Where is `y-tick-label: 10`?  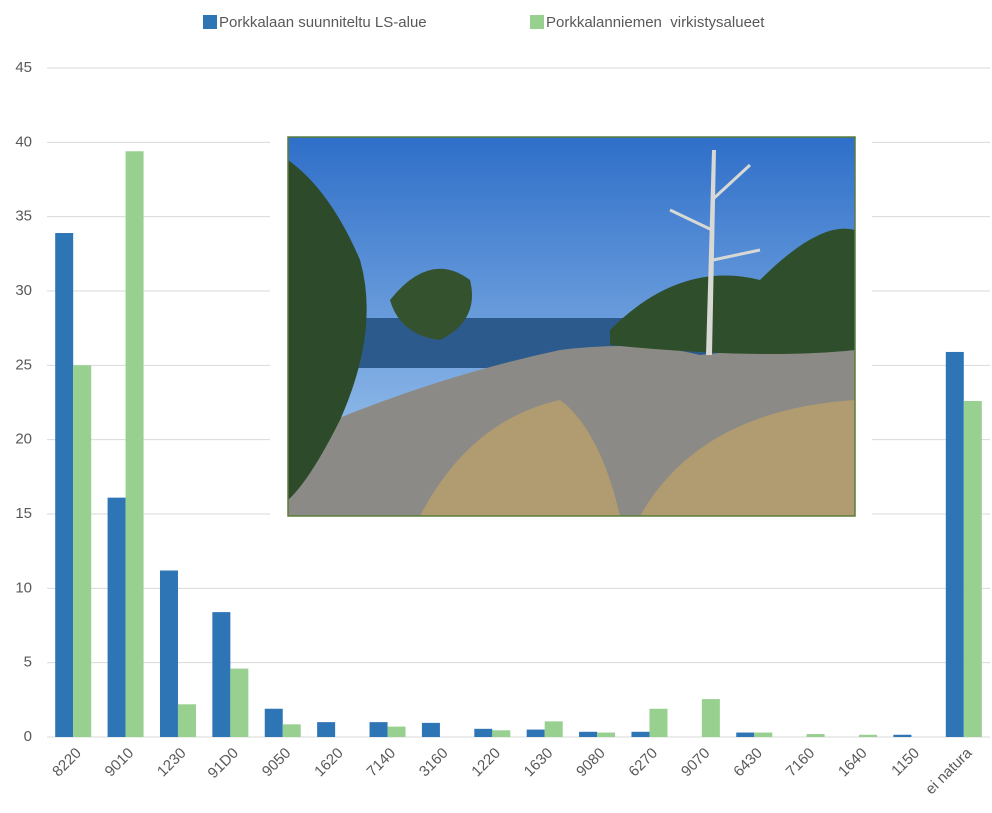
y-tick-label: 10 is located at coordinates (23, 587).